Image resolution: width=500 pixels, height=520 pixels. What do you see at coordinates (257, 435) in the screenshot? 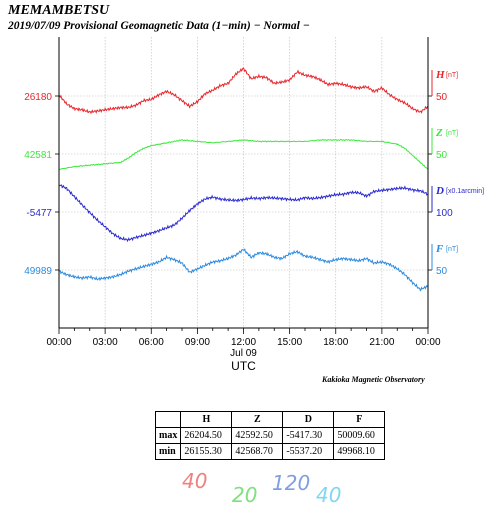
I see `stats-cell: 42592.50` at bounding box center [257, 435].